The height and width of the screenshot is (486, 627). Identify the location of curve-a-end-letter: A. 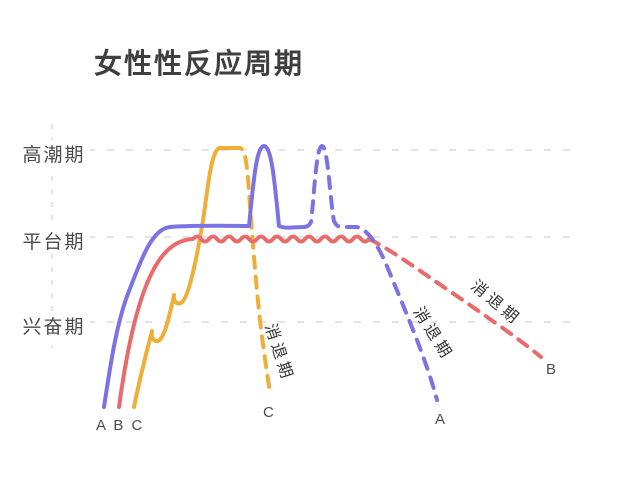
(440, 419).